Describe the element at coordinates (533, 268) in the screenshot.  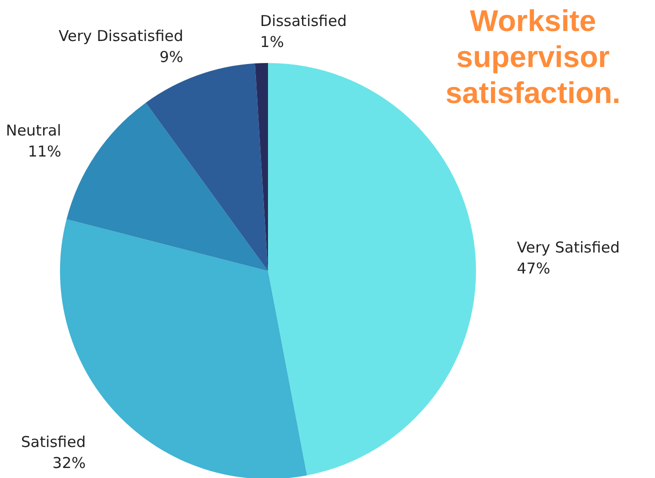
I see `data-label: 47%` at that location.